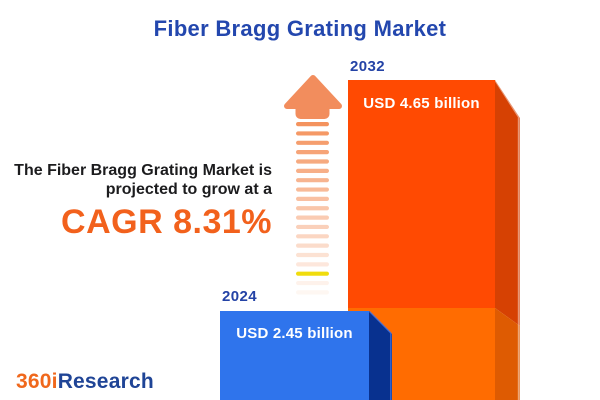 Image resolution: width=600 pixels, height=400 pixels. What do you see at coordinates (105, 381) in the screenshot?
I see `logo-research: Research` at bounding box center [105, 381].